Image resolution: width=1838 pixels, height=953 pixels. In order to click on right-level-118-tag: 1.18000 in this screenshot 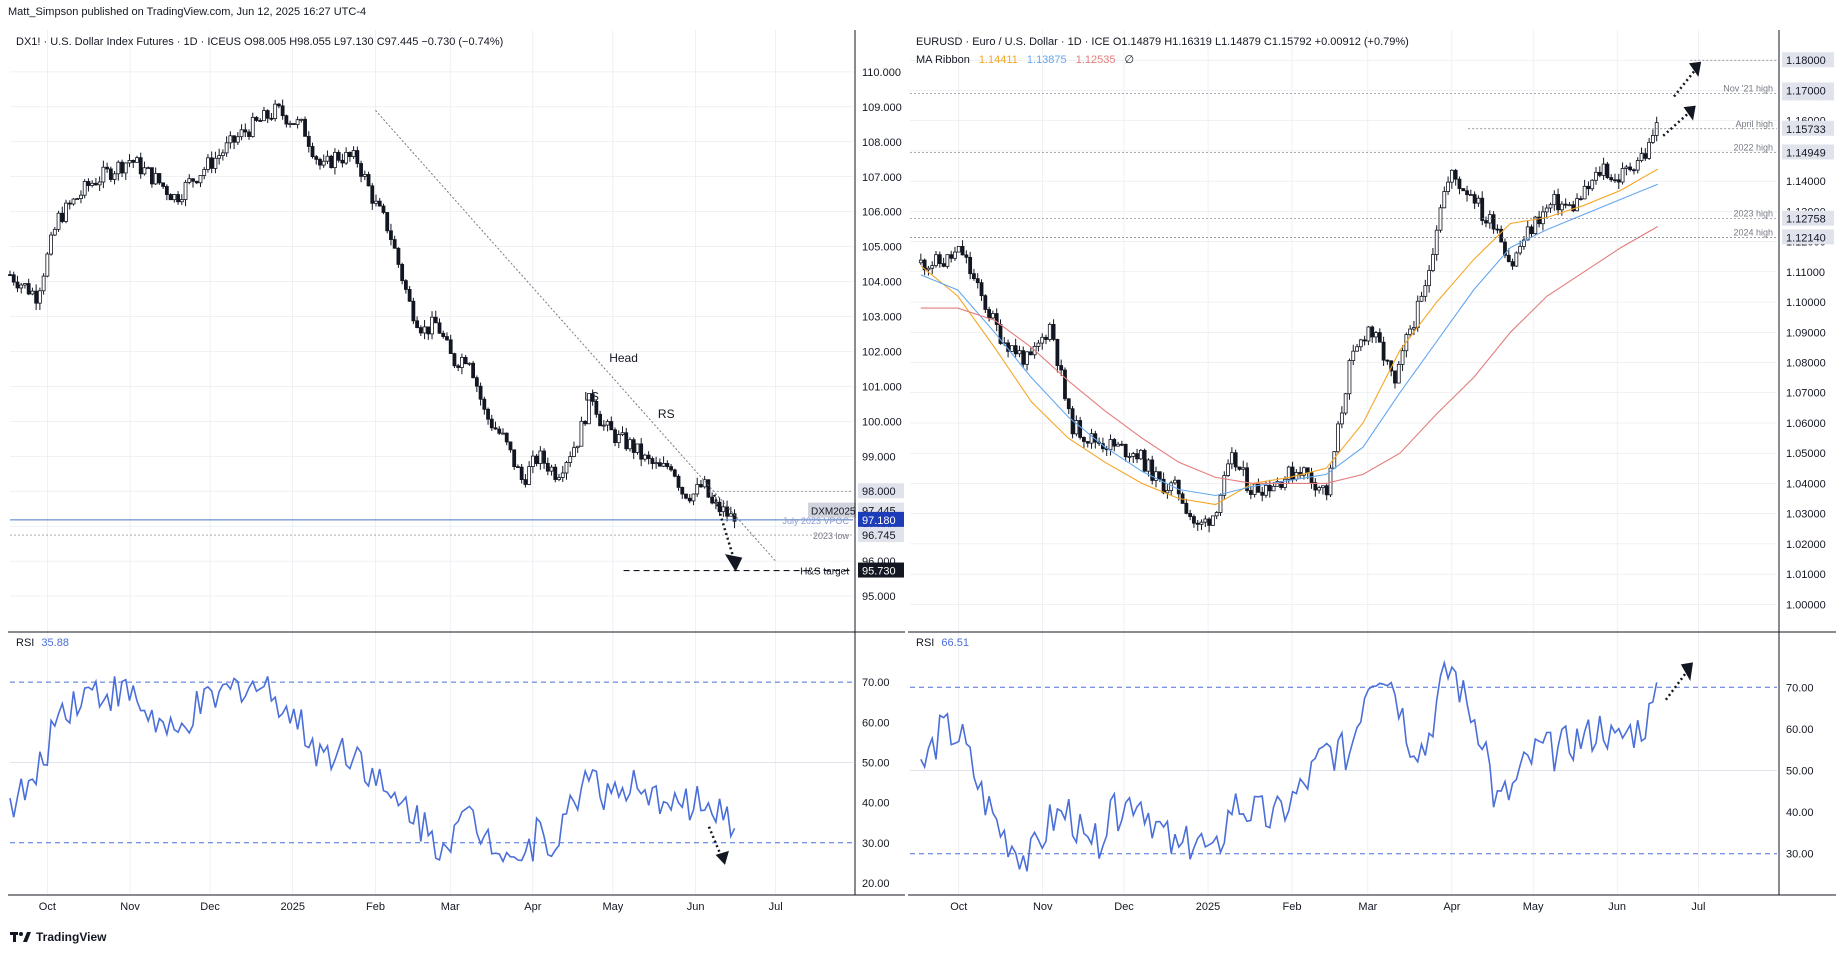, I will do `click(1806, 61)`.